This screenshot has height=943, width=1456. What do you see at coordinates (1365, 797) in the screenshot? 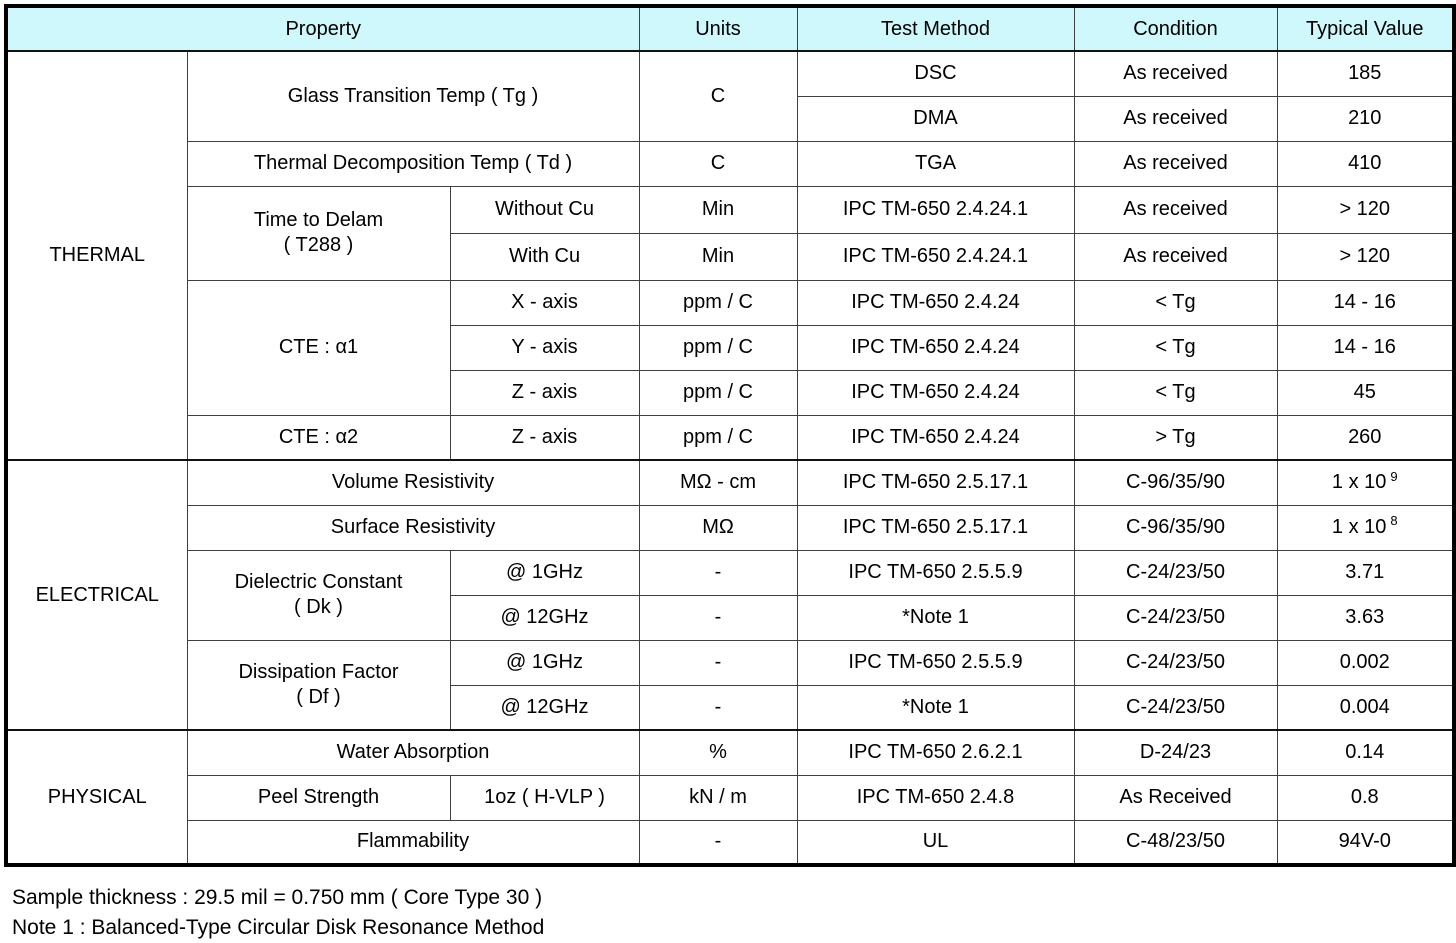
I see `typical-value-cell: 0.8` at bounding box center [1365, 797].